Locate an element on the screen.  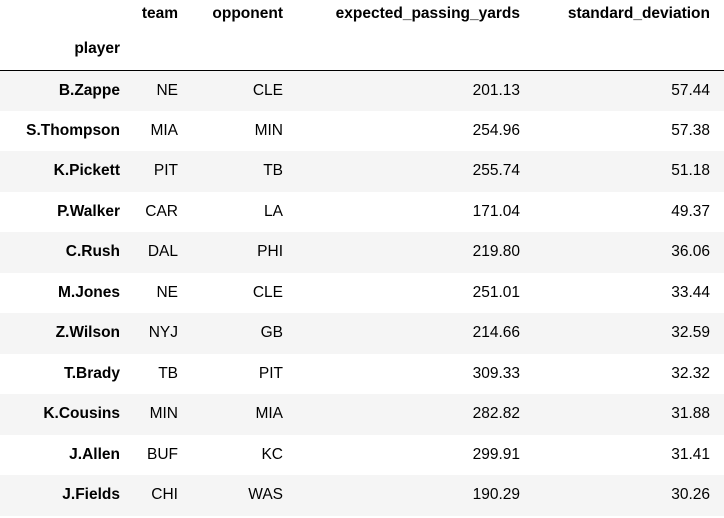
opponent-cell: KC is located at coordinates (272, 454).